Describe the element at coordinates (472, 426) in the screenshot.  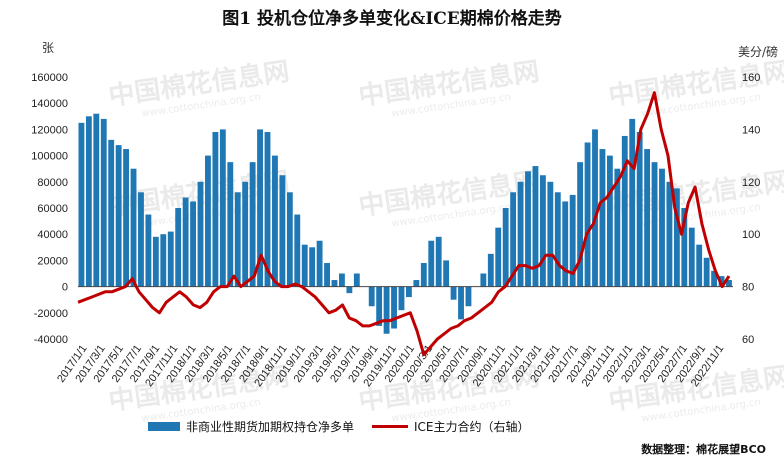
I see `legend-label-line: ICE主力合约（右轴）` at that location.